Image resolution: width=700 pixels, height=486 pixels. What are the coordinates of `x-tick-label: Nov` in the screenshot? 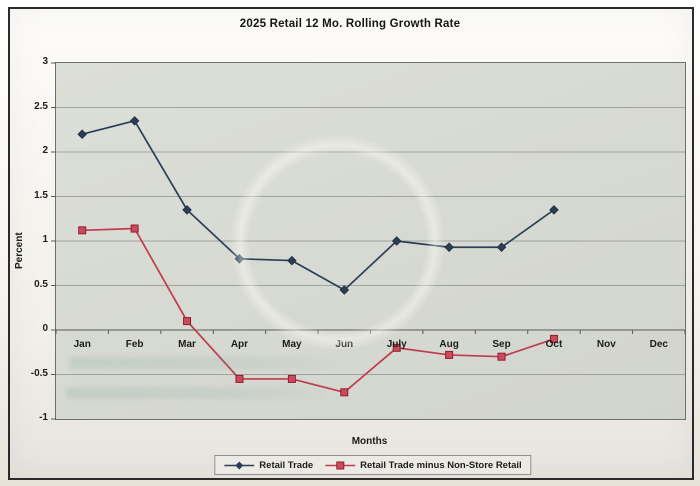 It's located at (606, 344).